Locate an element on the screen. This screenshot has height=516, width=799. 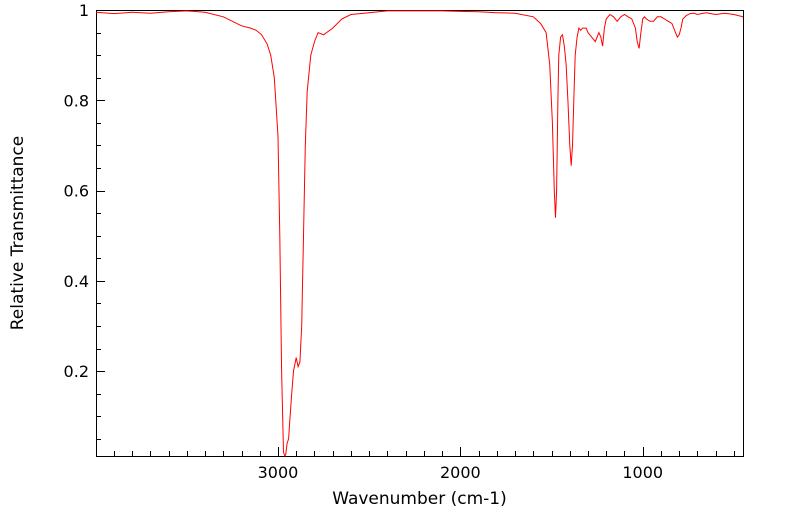
y-axis-title: Relative Transmittance is located at coordinates (18, 233).